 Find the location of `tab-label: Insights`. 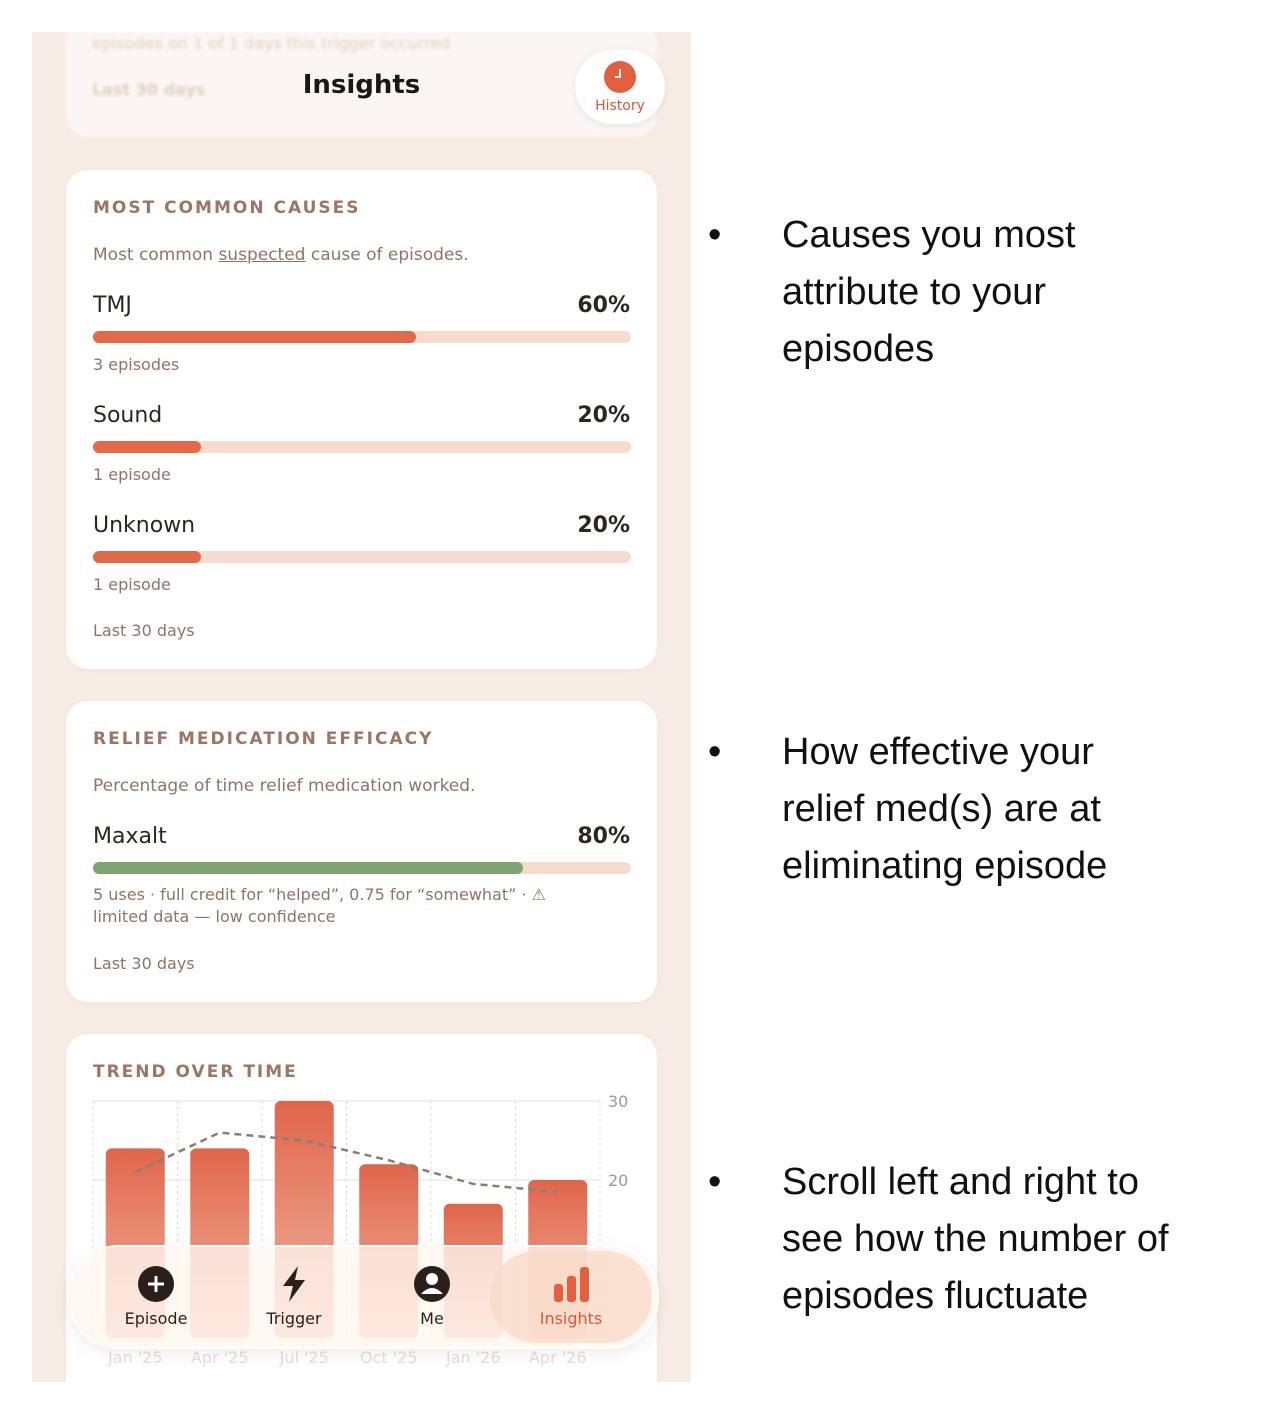

tab-label: Insights is located at coordinates (571, 1318).